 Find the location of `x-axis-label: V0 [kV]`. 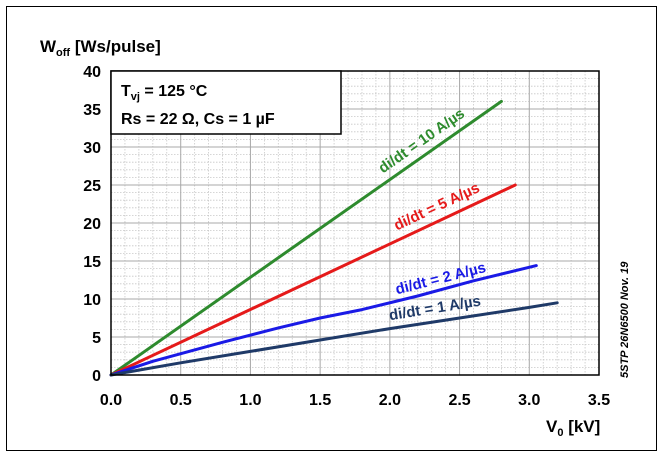

x-axis-label: V0 [kV] is located at coordinates (573, 428).